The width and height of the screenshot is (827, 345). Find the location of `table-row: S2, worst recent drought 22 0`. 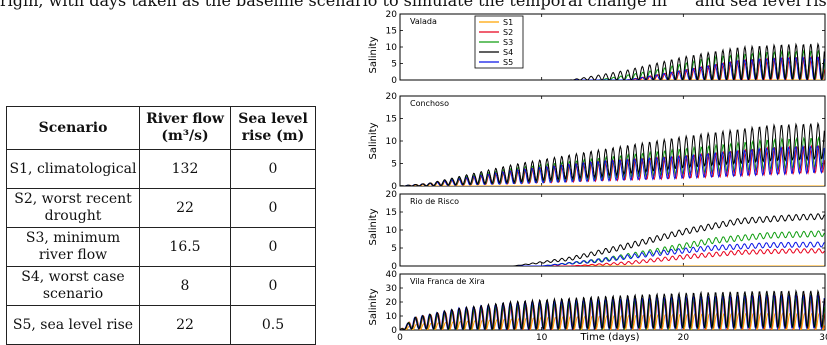

table-row: S2, worst recent drought 22 0 is located at coordinates (161, 208).